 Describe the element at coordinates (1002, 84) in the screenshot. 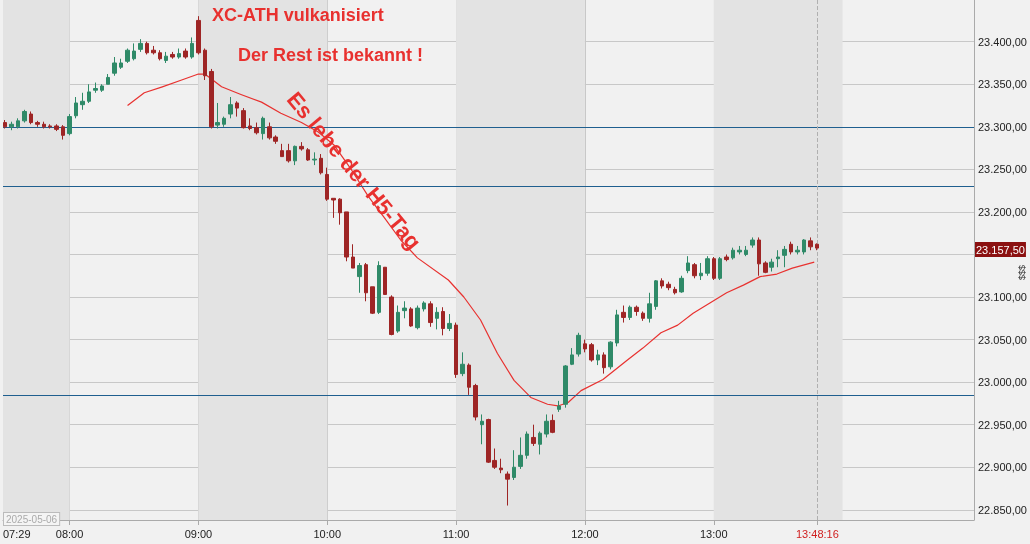

I see `y-tick-label: 23.350,00` at that location.